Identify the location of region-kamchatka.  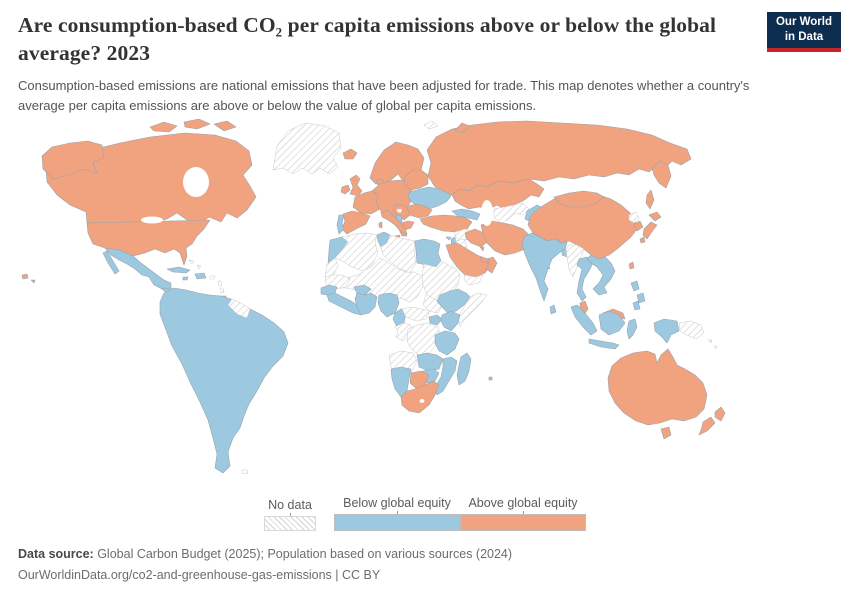
(661, 174).